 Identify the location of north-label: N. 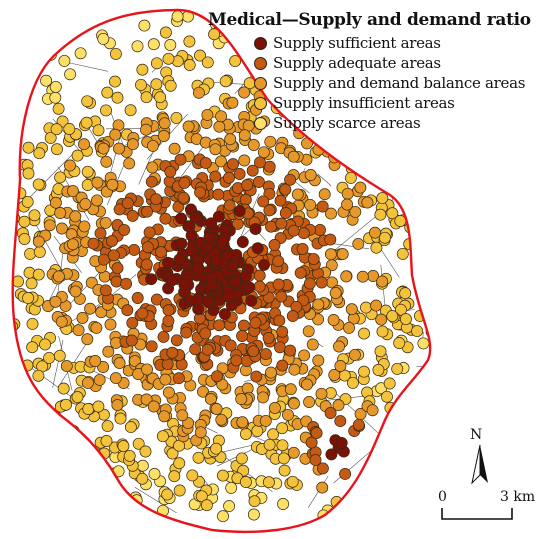
(476, 435).